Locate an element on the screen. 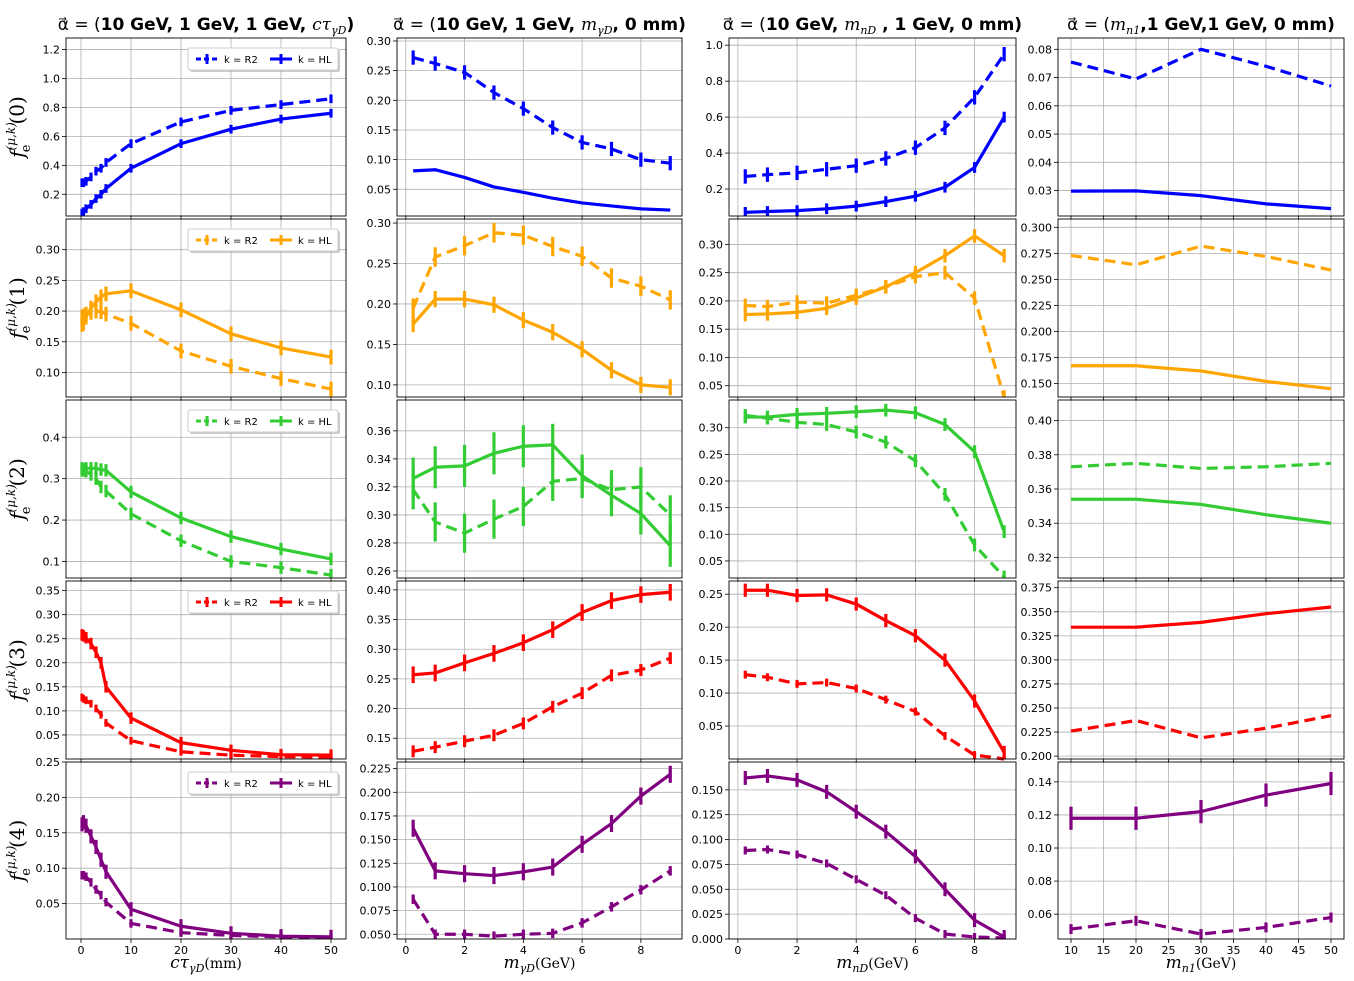 The width and height of the screenshot is (1354, 981). panel-r1-c3: 0.150 0.175 0.200 0.225 0.250 0.275 0.300 is located at coordinates (1183, 309).